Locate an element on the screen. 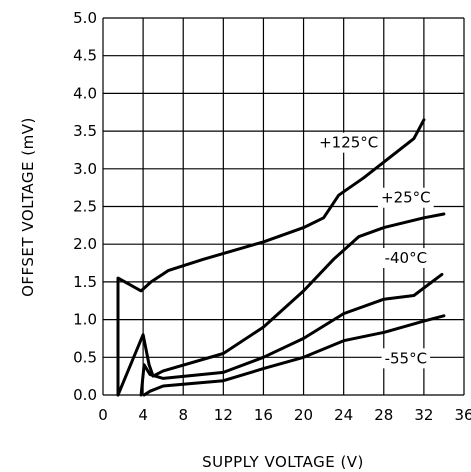 The image size is (471, 472). x-tick-label: 36 is located at coordinates (462, 415).